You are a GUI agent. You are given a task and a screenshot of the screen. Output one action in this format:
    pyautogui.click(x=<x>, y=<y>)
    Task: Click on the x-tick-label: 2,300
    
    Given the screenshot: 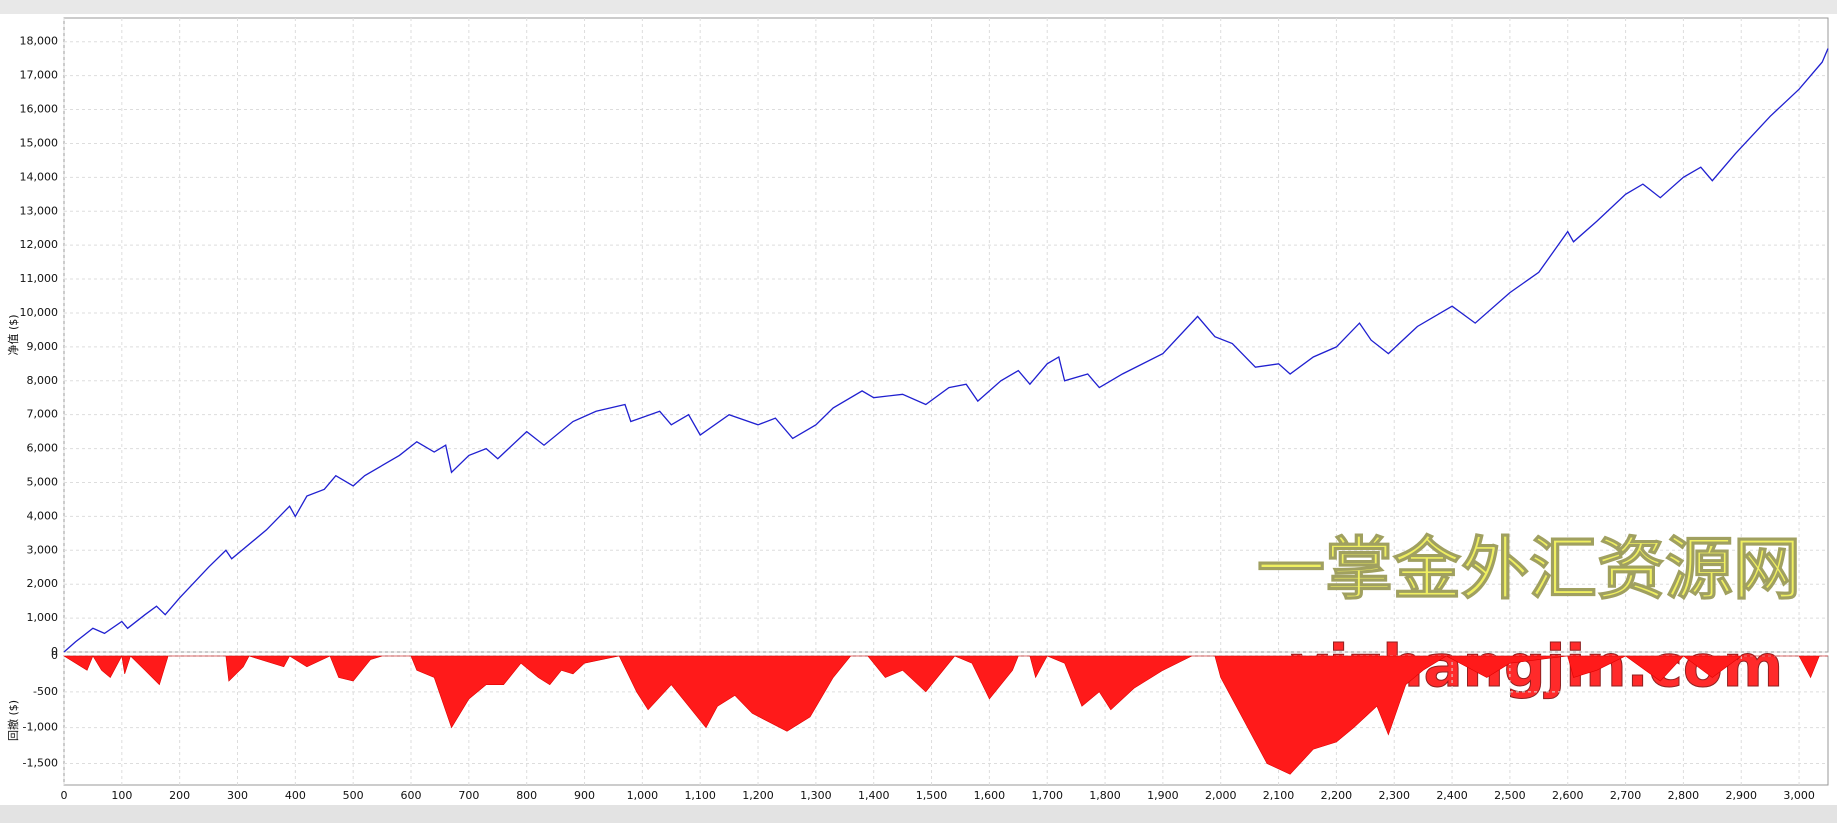 What is the action you would take?
    pyautogui.click(x=1394, y=795)
    